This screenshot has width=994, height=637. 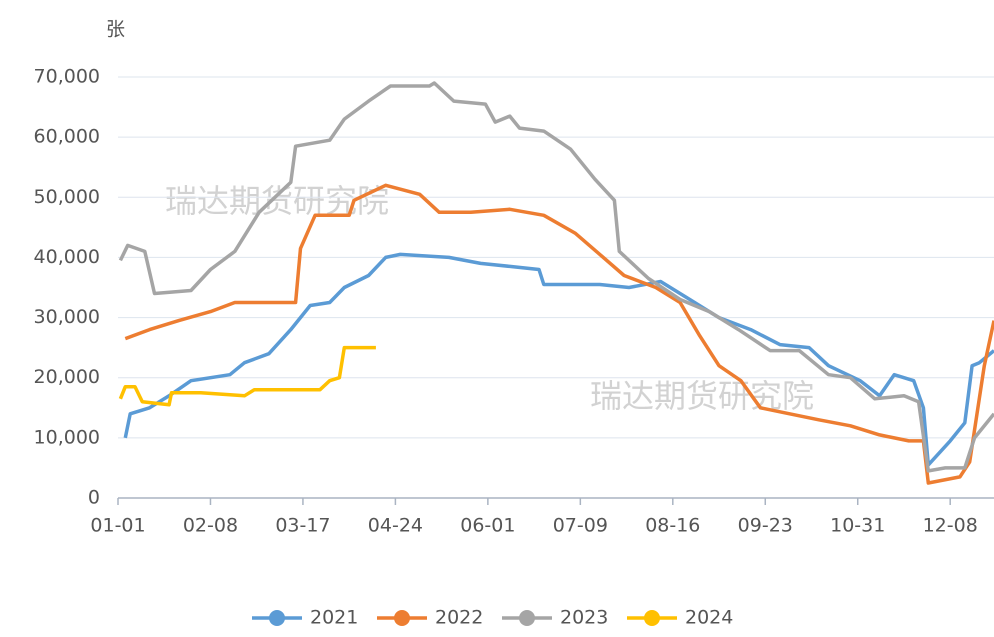 I want to click on x-tick-label: 07-09, so click(x=580, y=526).